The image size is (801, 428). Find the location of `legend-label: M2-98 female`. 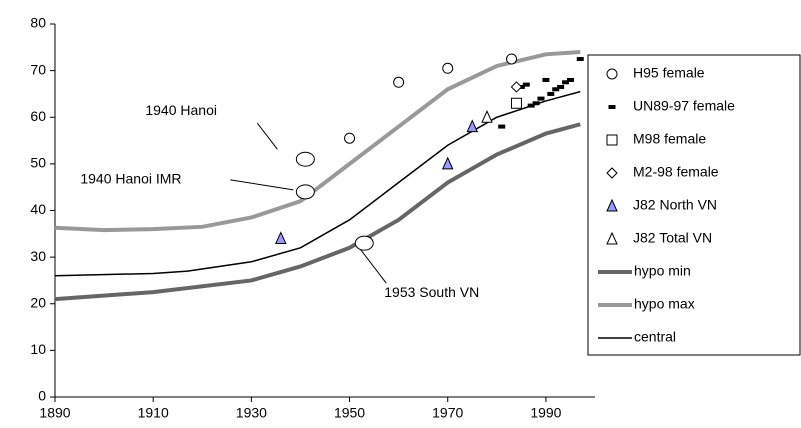

legend-label: M2-98 female is located at coordinates (676, 172).